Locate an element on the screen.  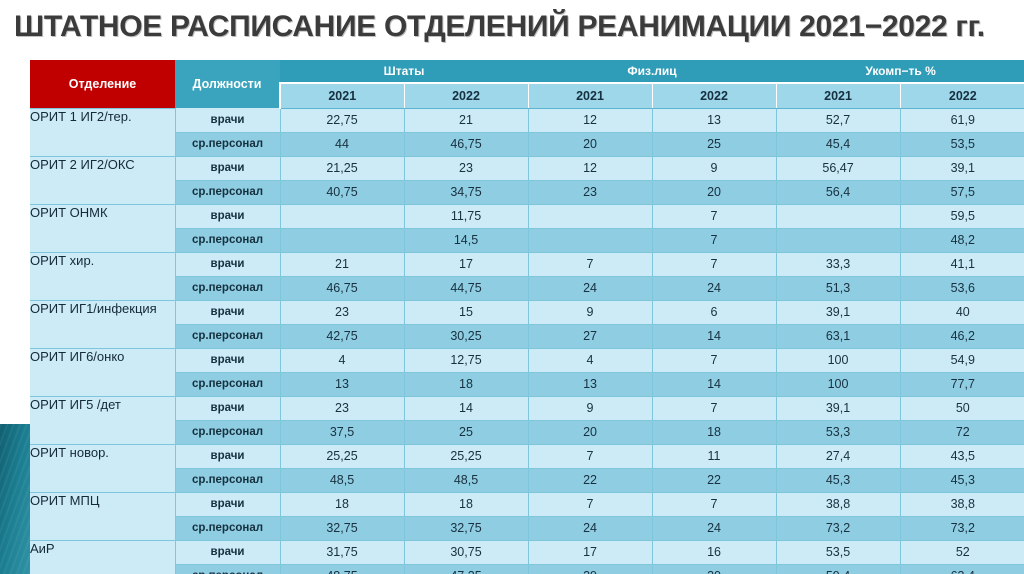
value-cell: 44,75 is located at coordinates (466, 288).